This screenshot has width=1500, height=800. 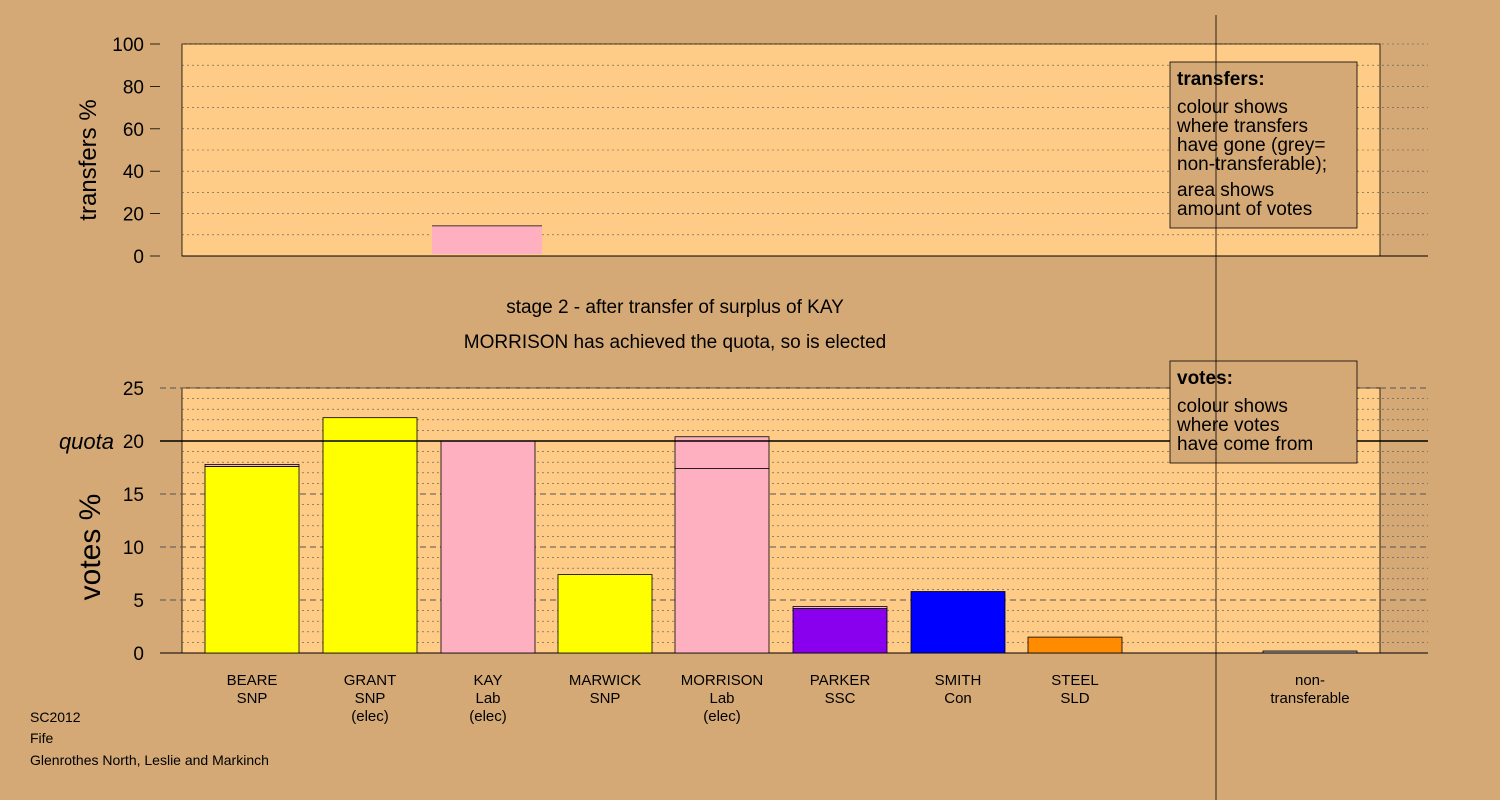 What do you see at coordinates (252, 680) in the screenshot?
I see `candidate-label: BEARE` at bounding box center [252, 680].